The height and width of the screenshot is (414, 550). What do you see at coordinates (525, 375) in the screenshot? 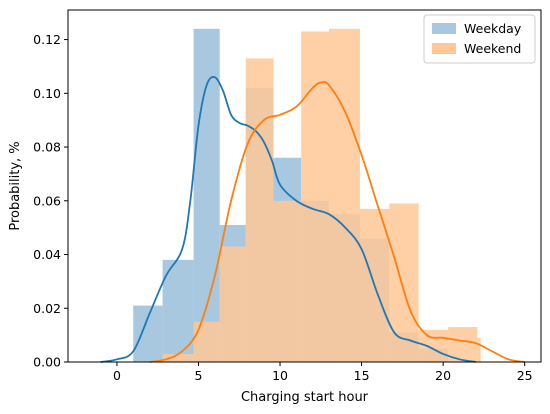
I see `x-tick-label: 25` at bounding box center [525, 375].